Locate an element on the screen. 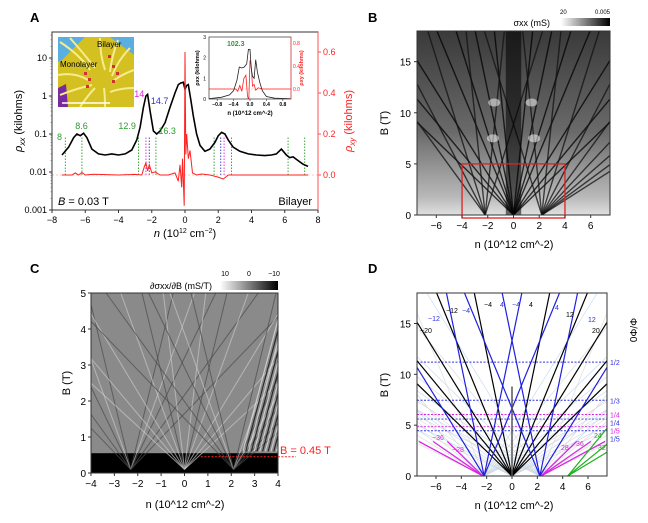  xlabel-post: ) is located at coordinates (214, 234).